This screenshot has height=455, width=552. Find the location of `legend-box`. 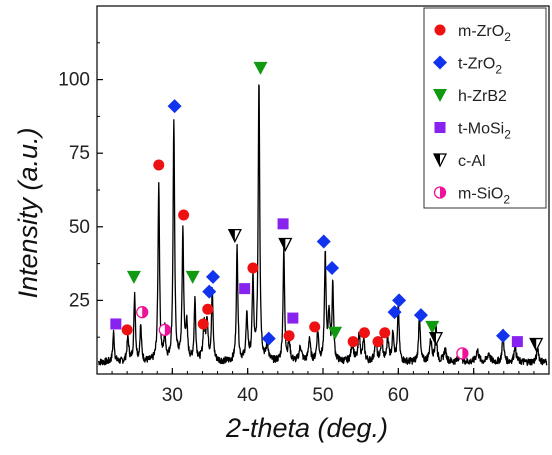

legend-box is located at coordinates (485, 108).